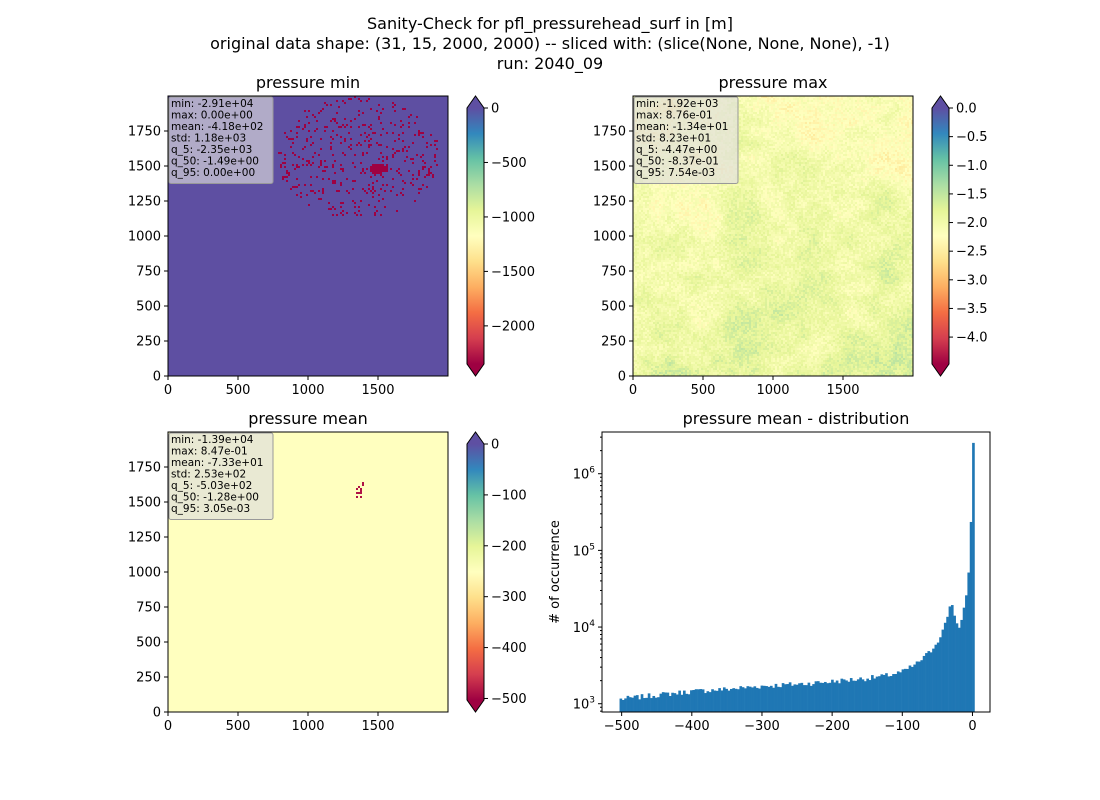  What do you see at coordinates (772, 82) in the screenshot?
I see `panel-title: pressure max` at bounding box center [772, 82].